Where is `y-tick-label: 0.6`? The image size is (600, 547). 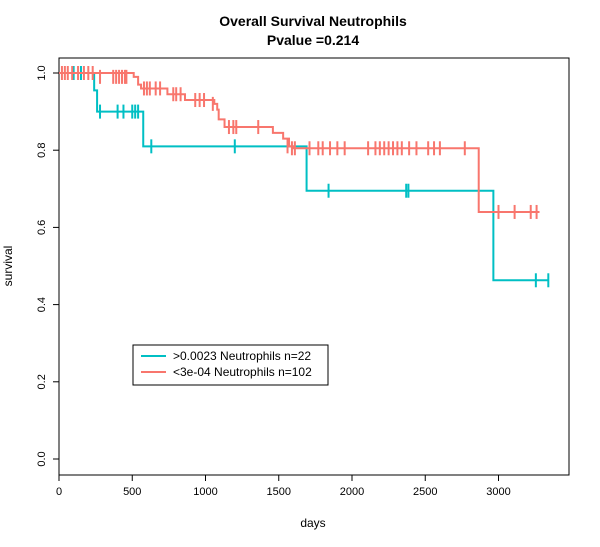 y-tick-label: 0.6 is located at coordinates (42, 227).